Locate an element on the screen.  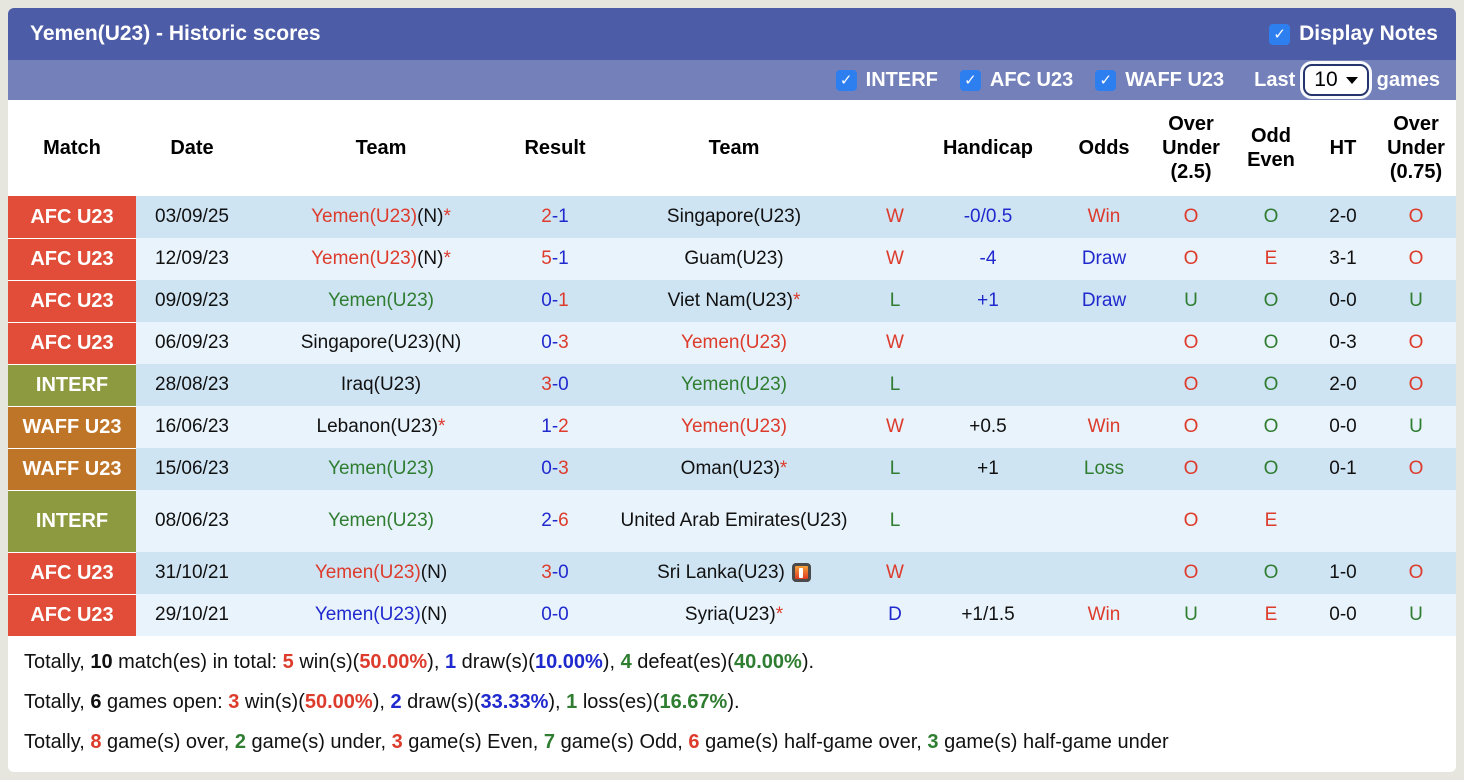
handicap-cell: -0/0.5 is located at coordinates (988, 217).